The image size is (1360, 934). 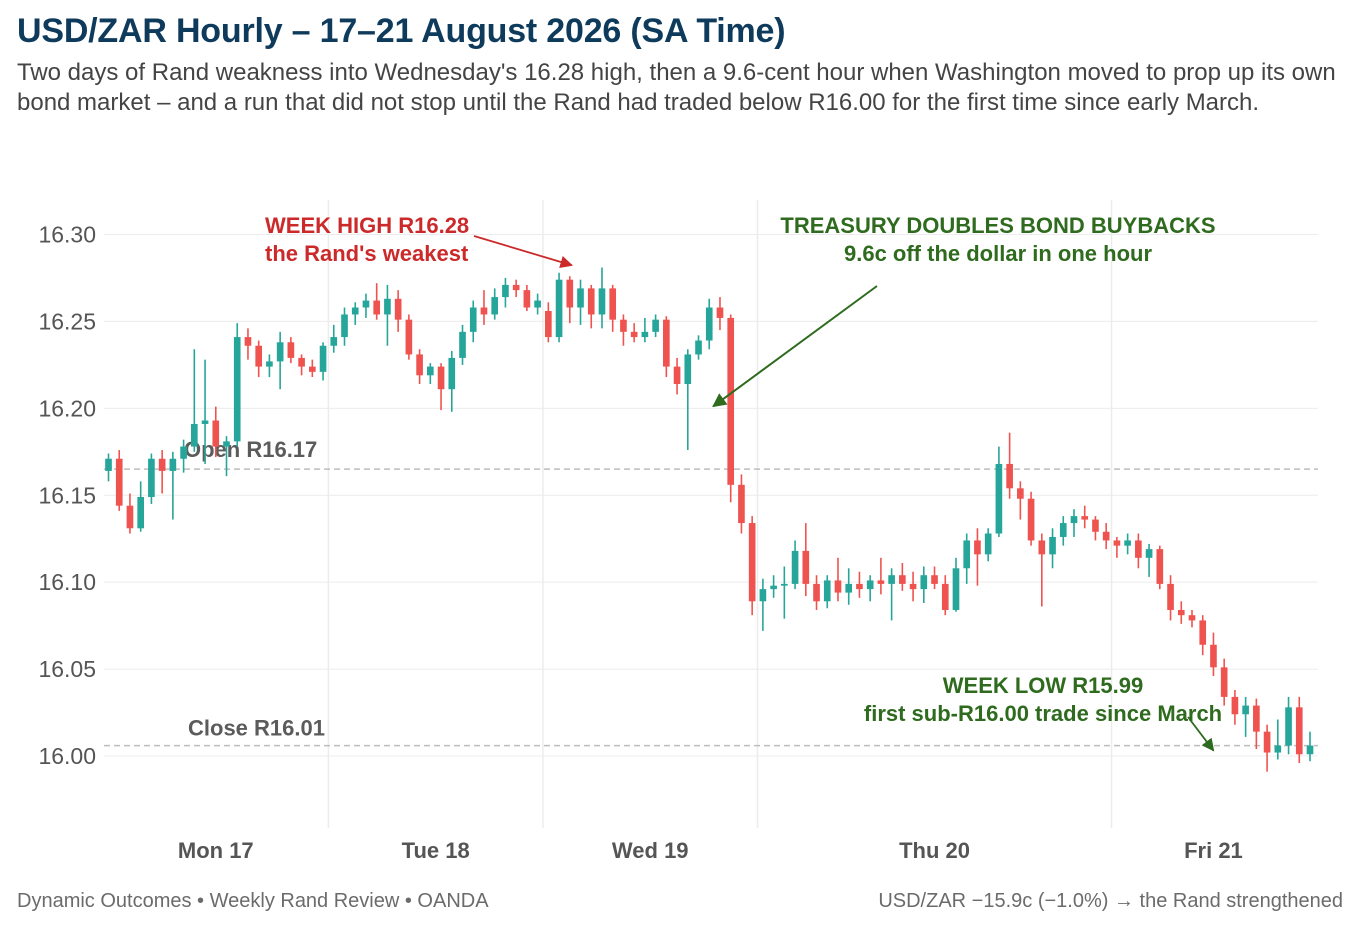 What do you see at coordinates (67, 582) in the screenshot?
I see `y-tick-label: 16.10` at bounding box center [67, 582].